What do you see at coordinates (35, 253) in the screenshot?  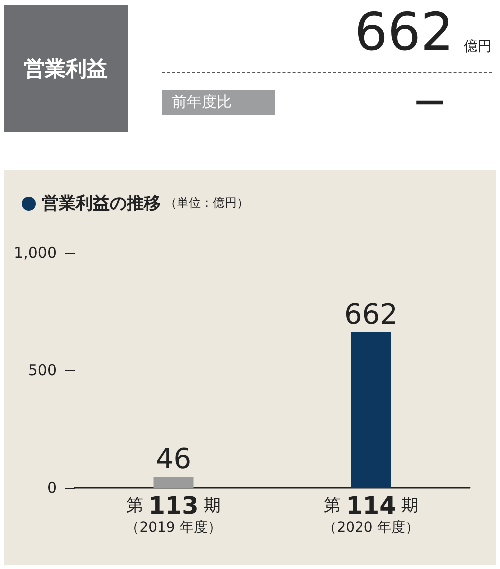 I see `y-tick-label: 1,000` at bounding box center [35, 253].